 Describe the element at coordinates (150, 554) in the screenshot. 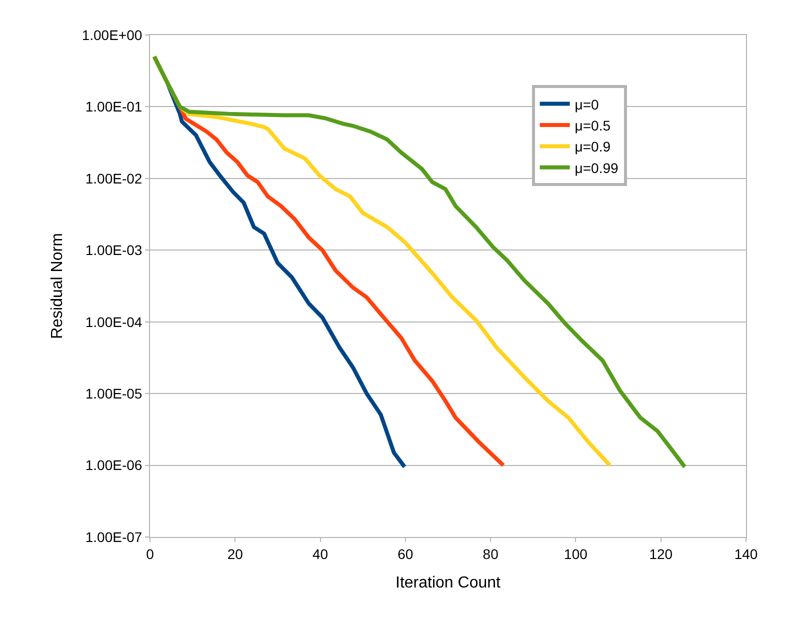

I see `x-tick-label: 0` at that location.